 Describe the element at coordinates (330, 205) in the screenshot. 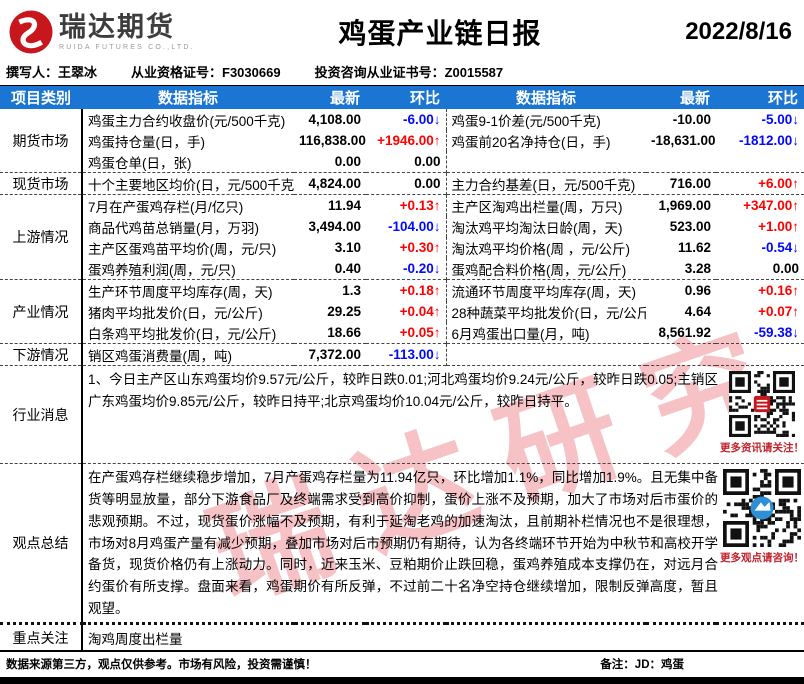

I see `indicator-latest: 11.94` at that location.